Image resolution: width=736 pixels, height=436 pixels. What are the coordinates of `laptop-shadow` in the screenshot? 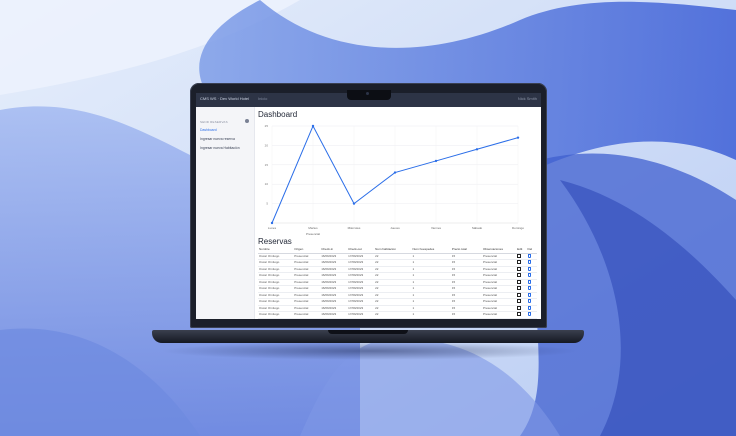 It's located at (370, 351).